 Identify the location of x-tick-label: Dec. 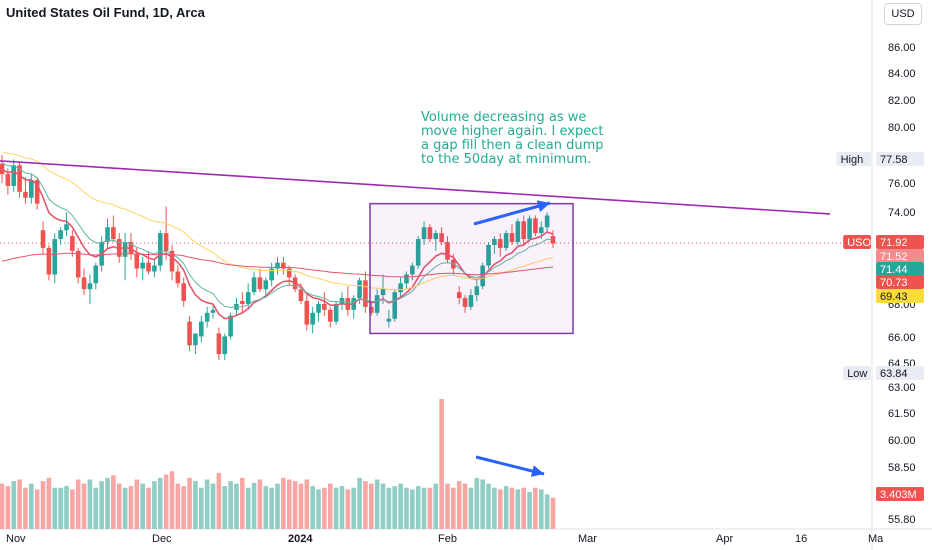
(162, 539).